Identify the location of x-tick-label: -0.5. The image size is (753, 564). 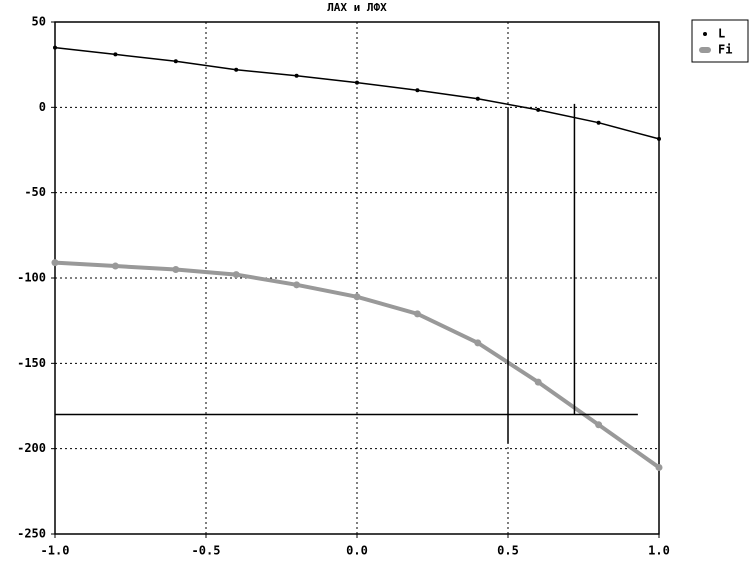
(206, 551).